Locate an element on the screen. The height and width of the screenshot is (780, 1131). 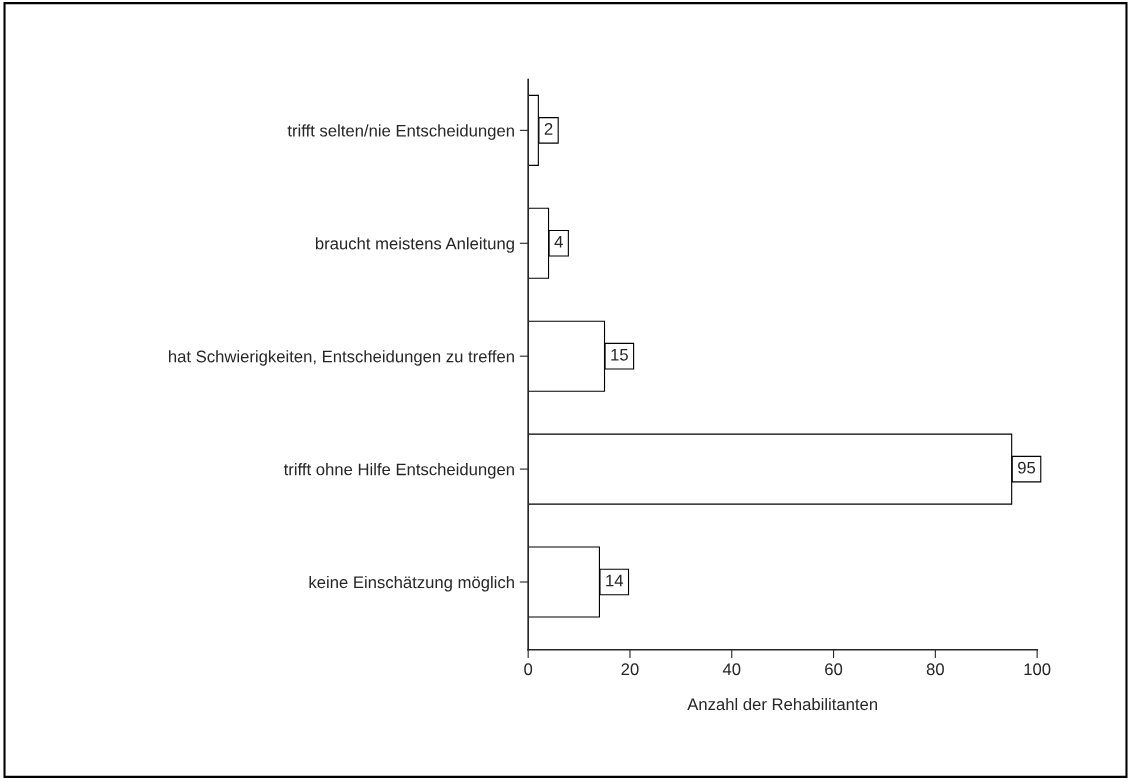
y-tick-label: keine Einschätzung möglich is located at coordinates (411, 583).